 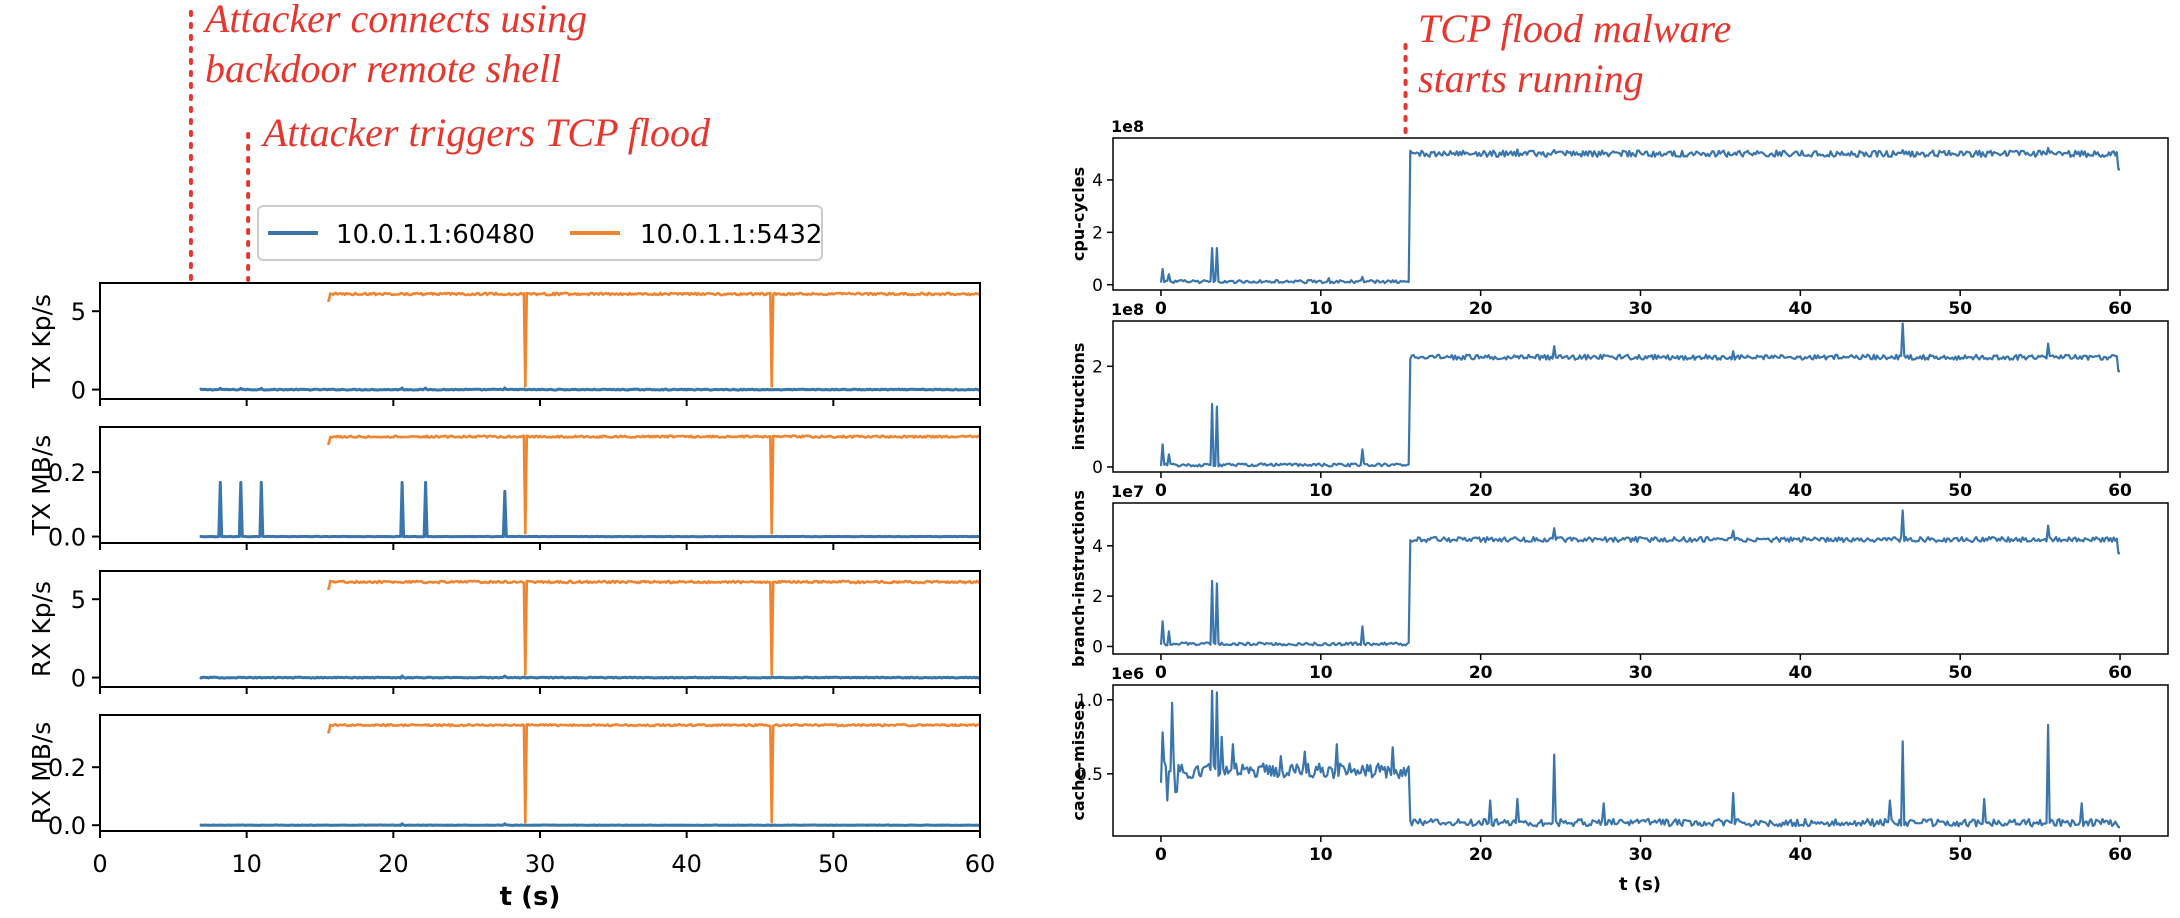 I want to click on left-x-axis: 0 10 20 30 40 50 60, so click(x=543, y=864).